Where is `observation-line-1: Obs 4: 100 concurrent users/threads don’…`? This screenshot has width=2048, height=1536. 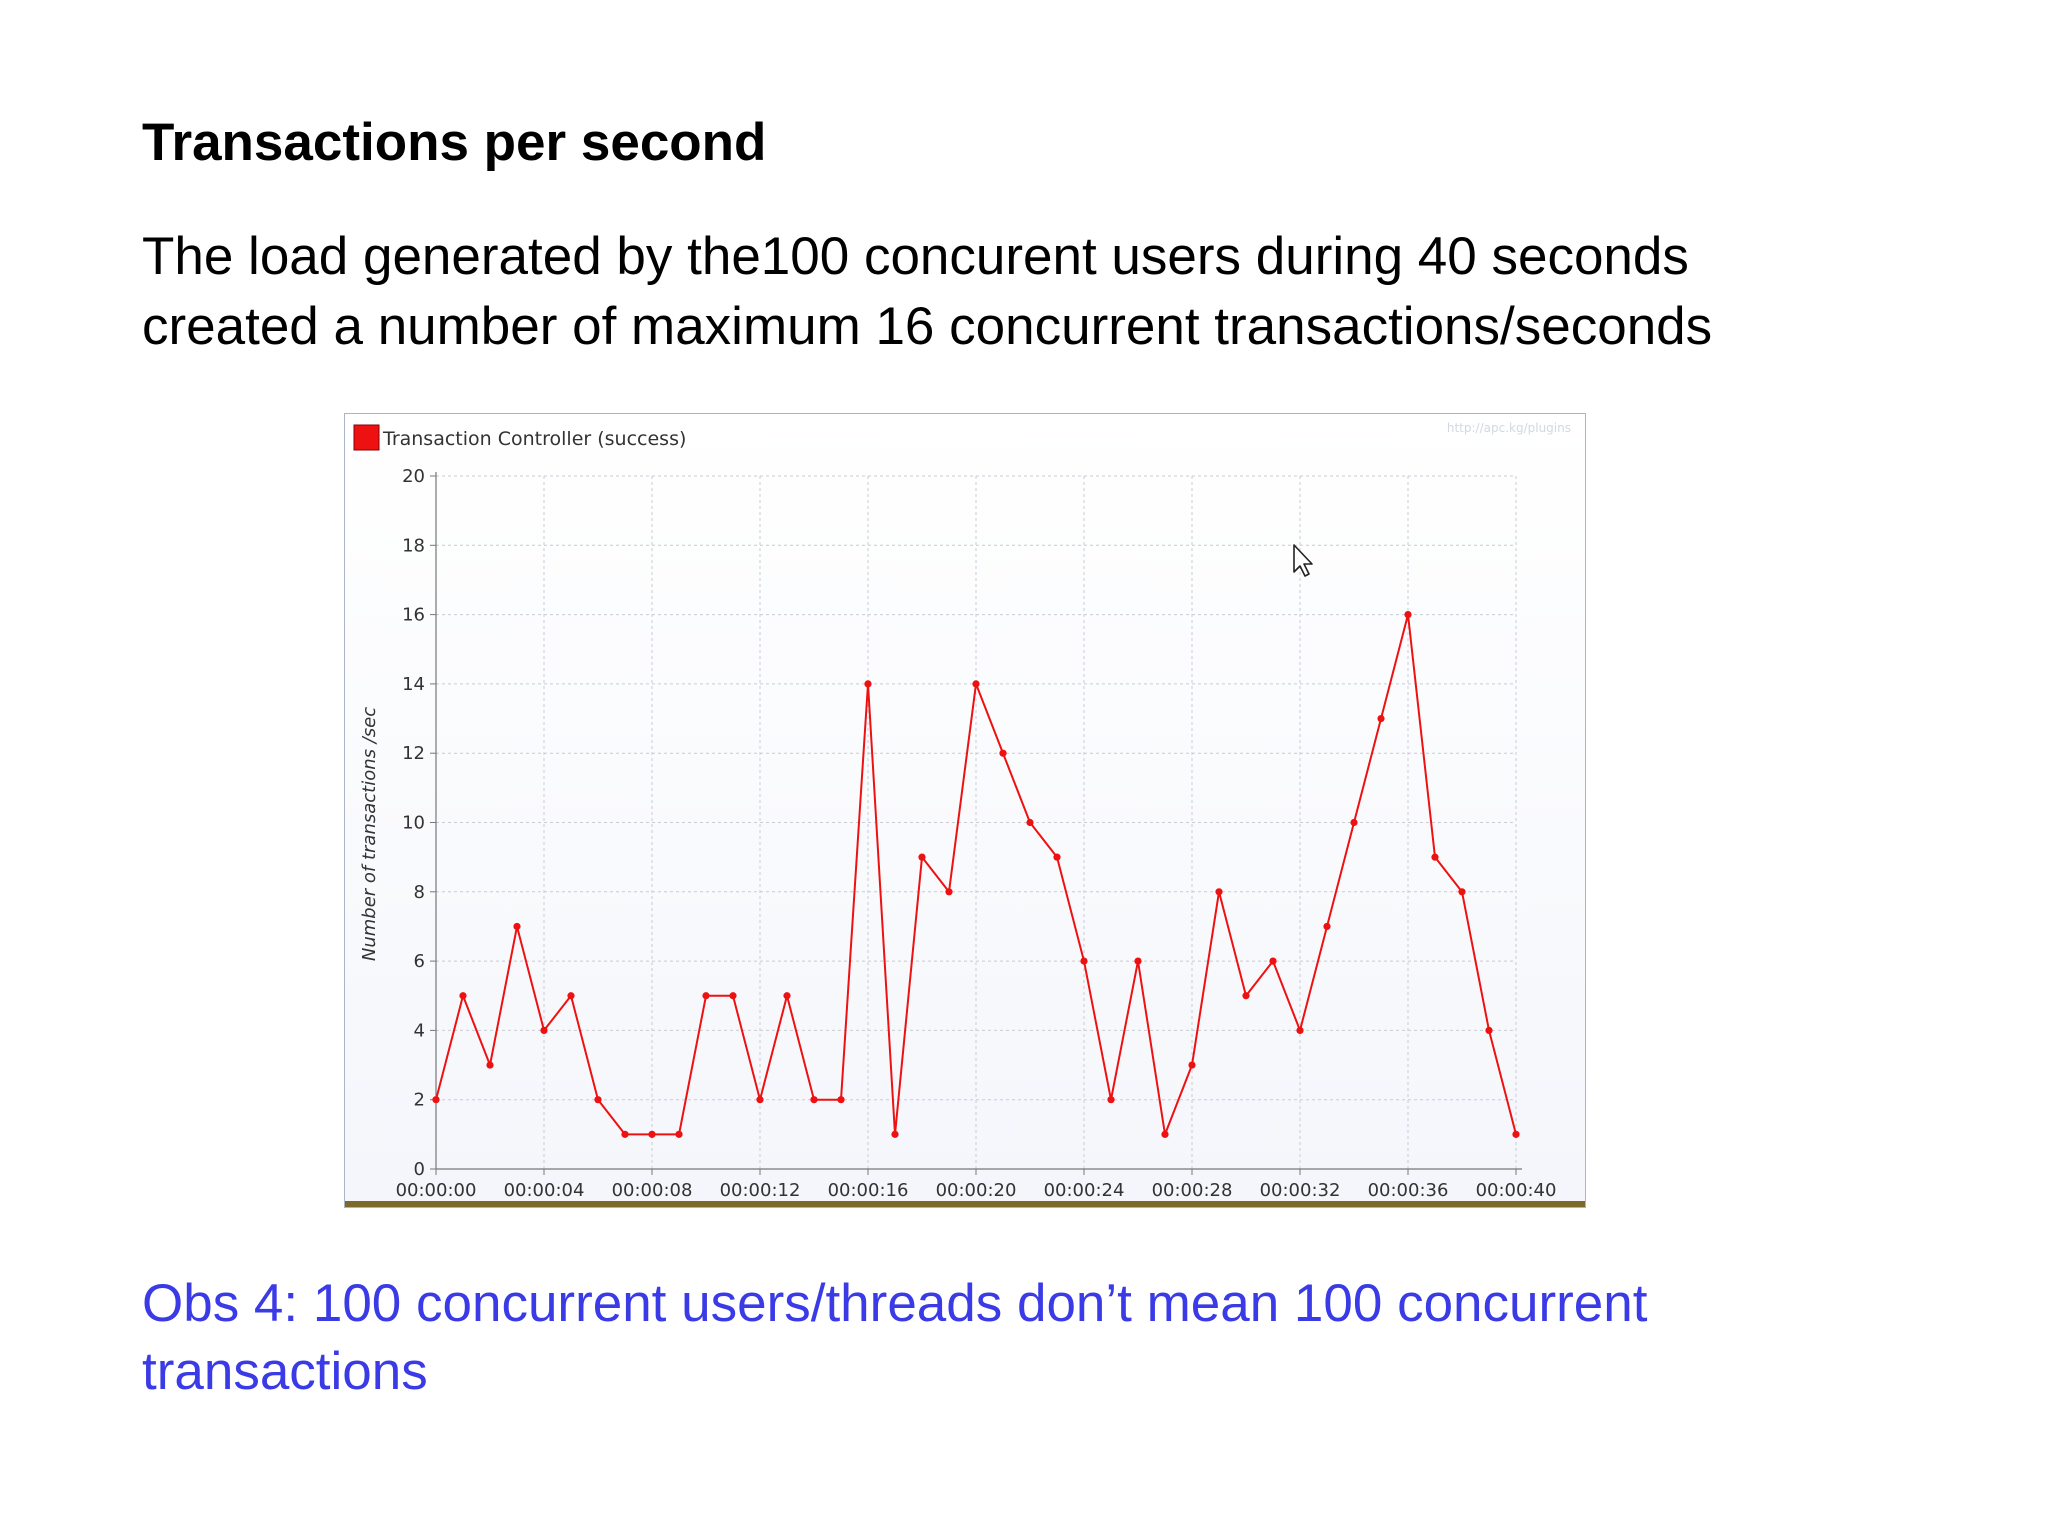 observation-line-1: Obs 4: 100 concurrent users/threads don’… is located at coordinates (895, 1303).